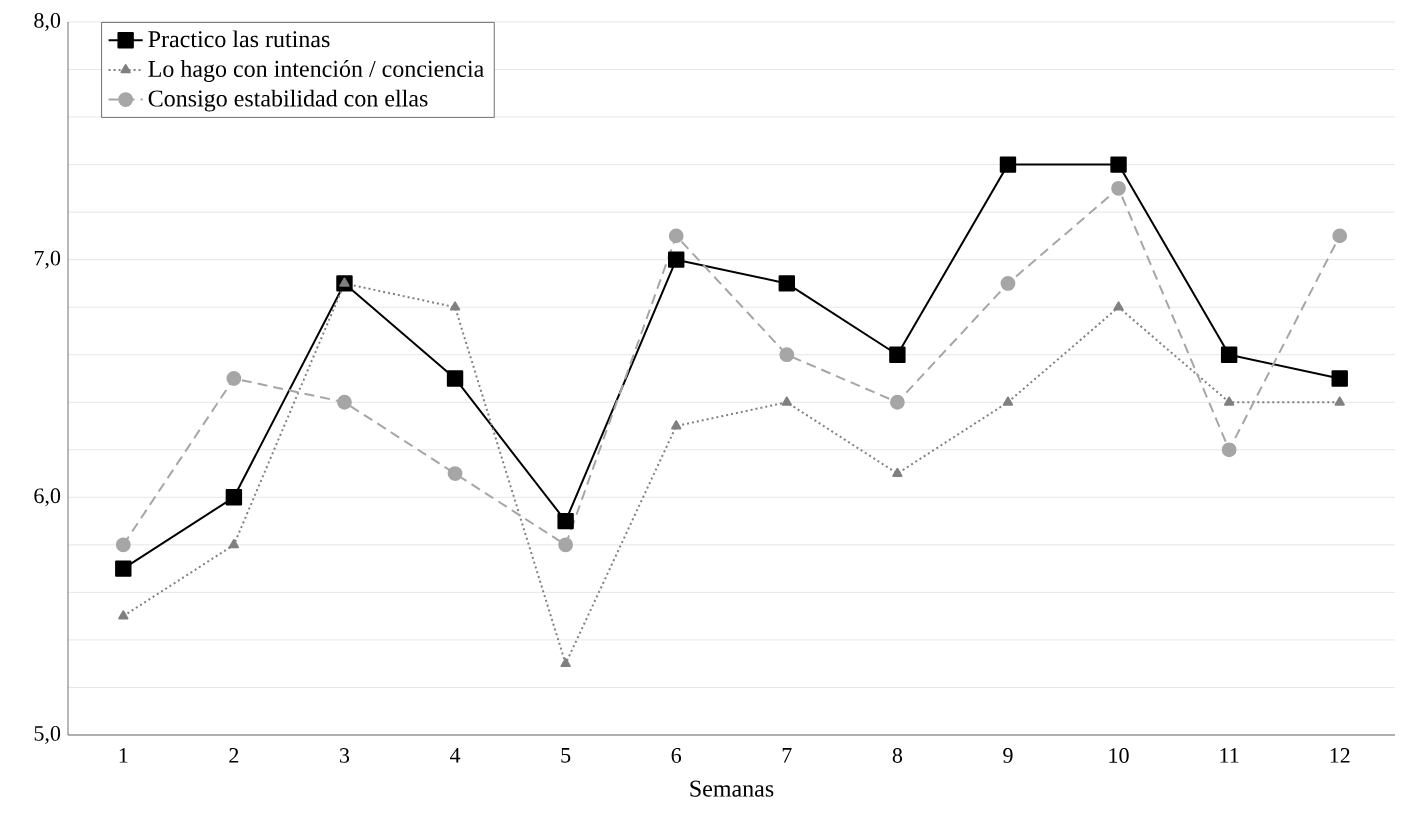  What do you see at coordinates (1119, 755) in the screenshot?
I see `x-tick-label: 10` at bounding box center [1119, 755].